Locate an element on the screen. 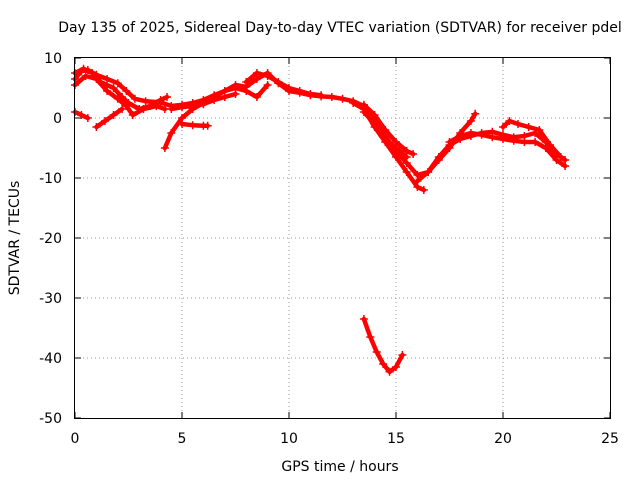 Image resolution: width=640 pixels, height=480 pixels. y-tick-label: -20 is located at coordinates (50, 239).